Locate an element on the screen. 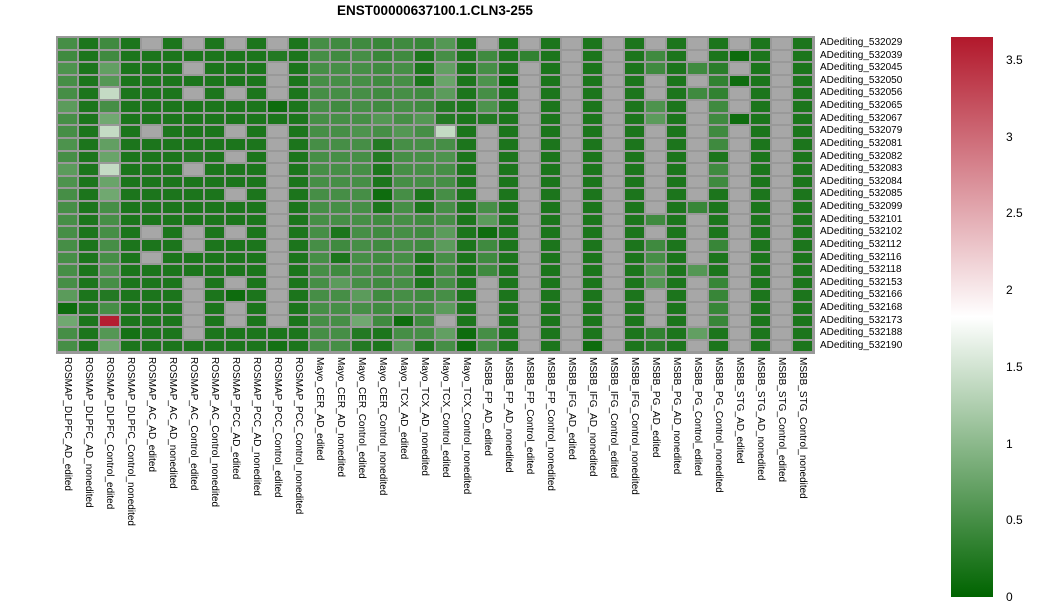 This screenshot has width=1059, height=603. column-label: ROSMAP_AC_AD_edited is located at coordinates (151, 415).